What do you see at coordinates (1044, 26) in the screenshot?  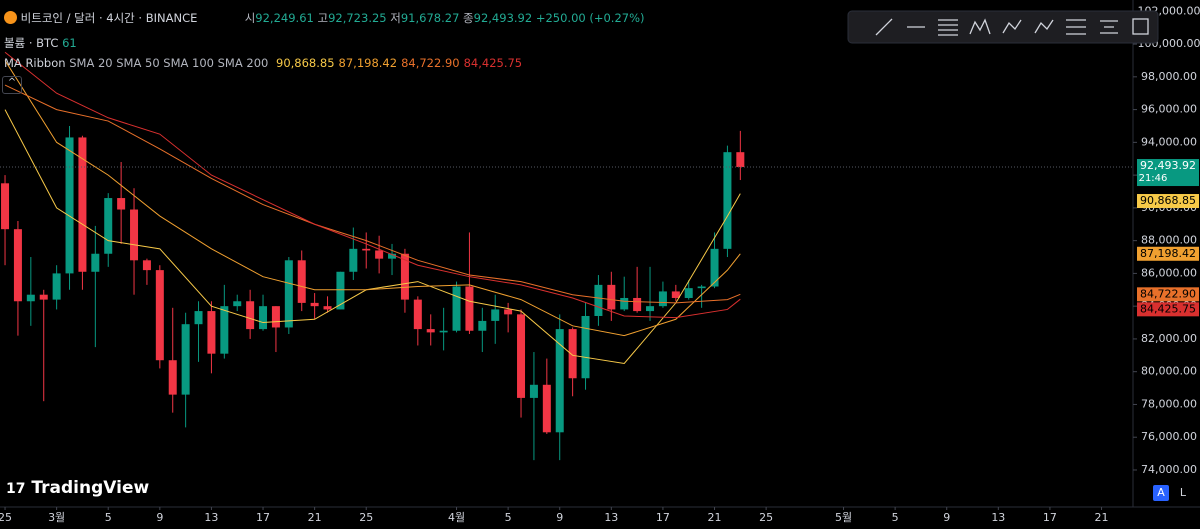 I see `abc-icon` at bounding box center [1044, 26].